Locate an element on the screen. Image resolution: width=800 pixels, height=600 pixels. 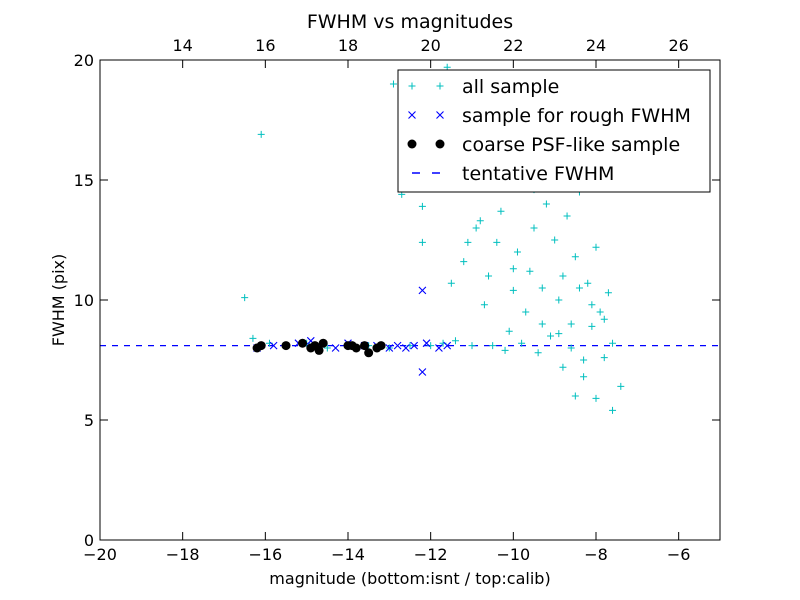
top-tick-label: 18 is located at coordinates (348, 45).